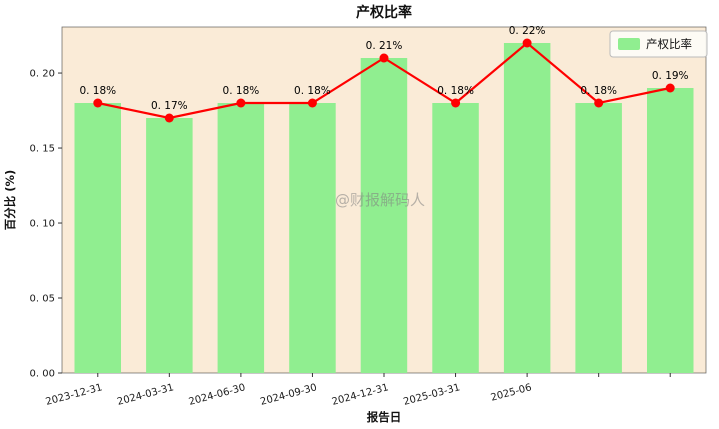 This screenshot has height=429, width=719. I want to click on chart-title: 产权比率, so click(384, 12).